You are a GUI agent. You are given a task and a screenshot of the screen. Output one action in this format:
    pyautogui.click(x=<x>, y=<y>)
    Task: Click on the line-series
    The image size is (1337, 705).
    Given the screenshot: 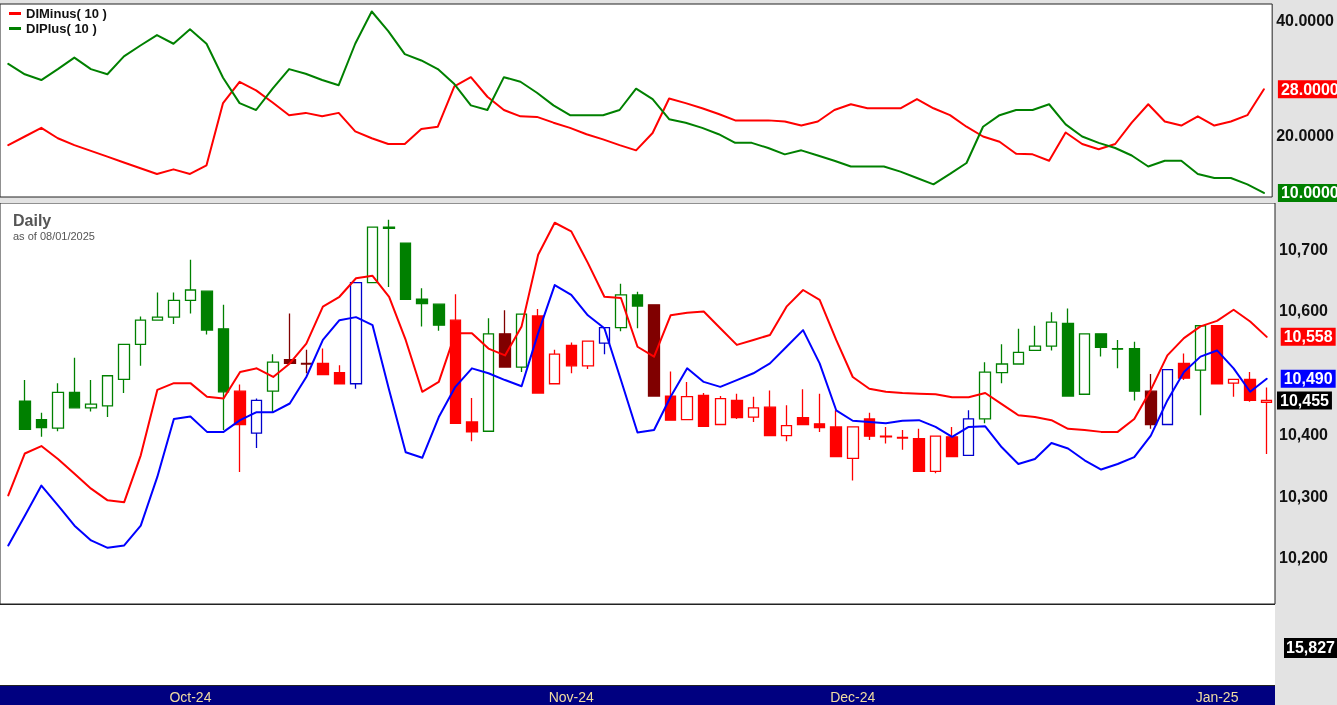 What is the action you would take?
    pyautogui.click(x=636, y=125)
    